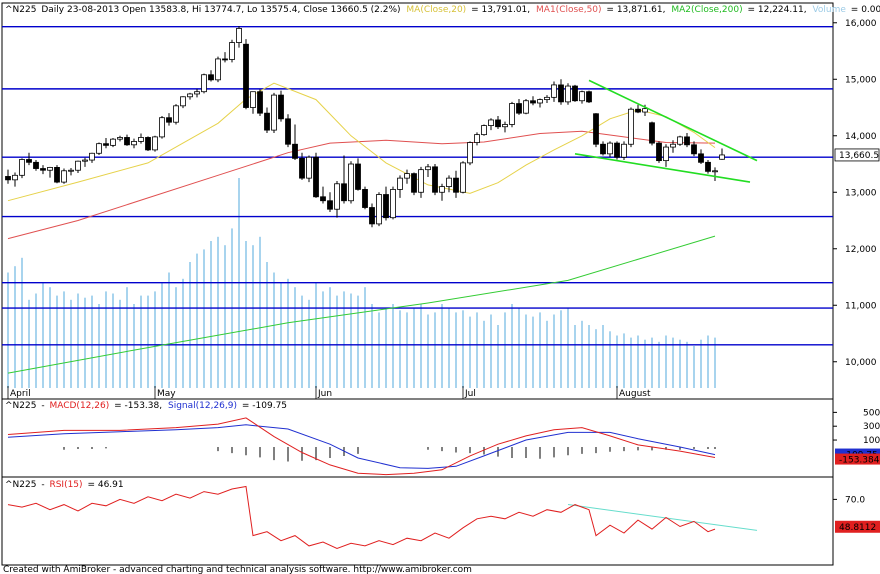 The height and width of the screenshot is (574, 880). What do you see at coordinates (361, 446) in the screenshot?
I see `signal-line` at bounding box center [361, 446].